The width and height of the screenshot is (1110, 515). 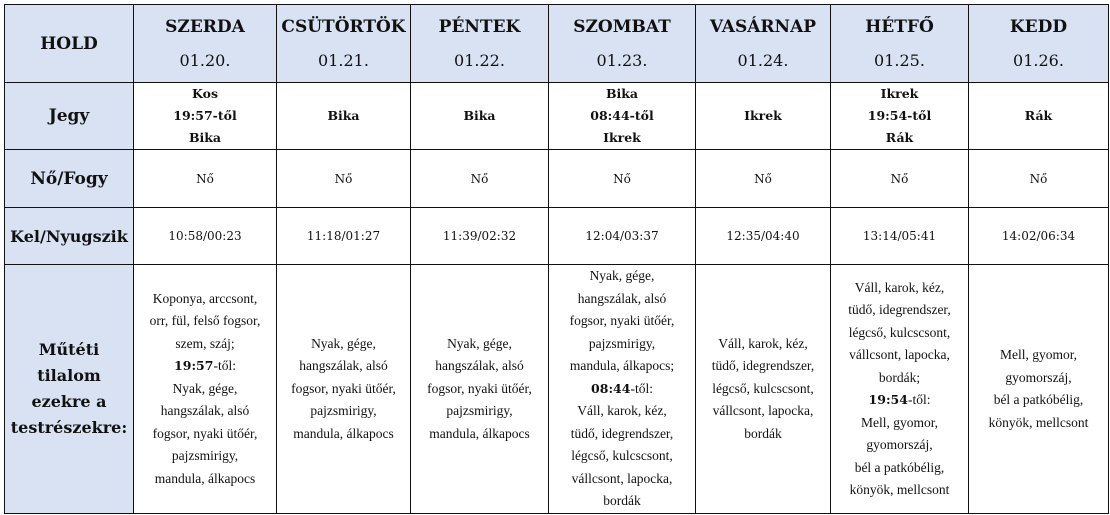 What do you see at coordinates (622, 43) in the screenshot?
I see `day-header: SZOMBAT 01.23.` at bounding box center [622, 43].